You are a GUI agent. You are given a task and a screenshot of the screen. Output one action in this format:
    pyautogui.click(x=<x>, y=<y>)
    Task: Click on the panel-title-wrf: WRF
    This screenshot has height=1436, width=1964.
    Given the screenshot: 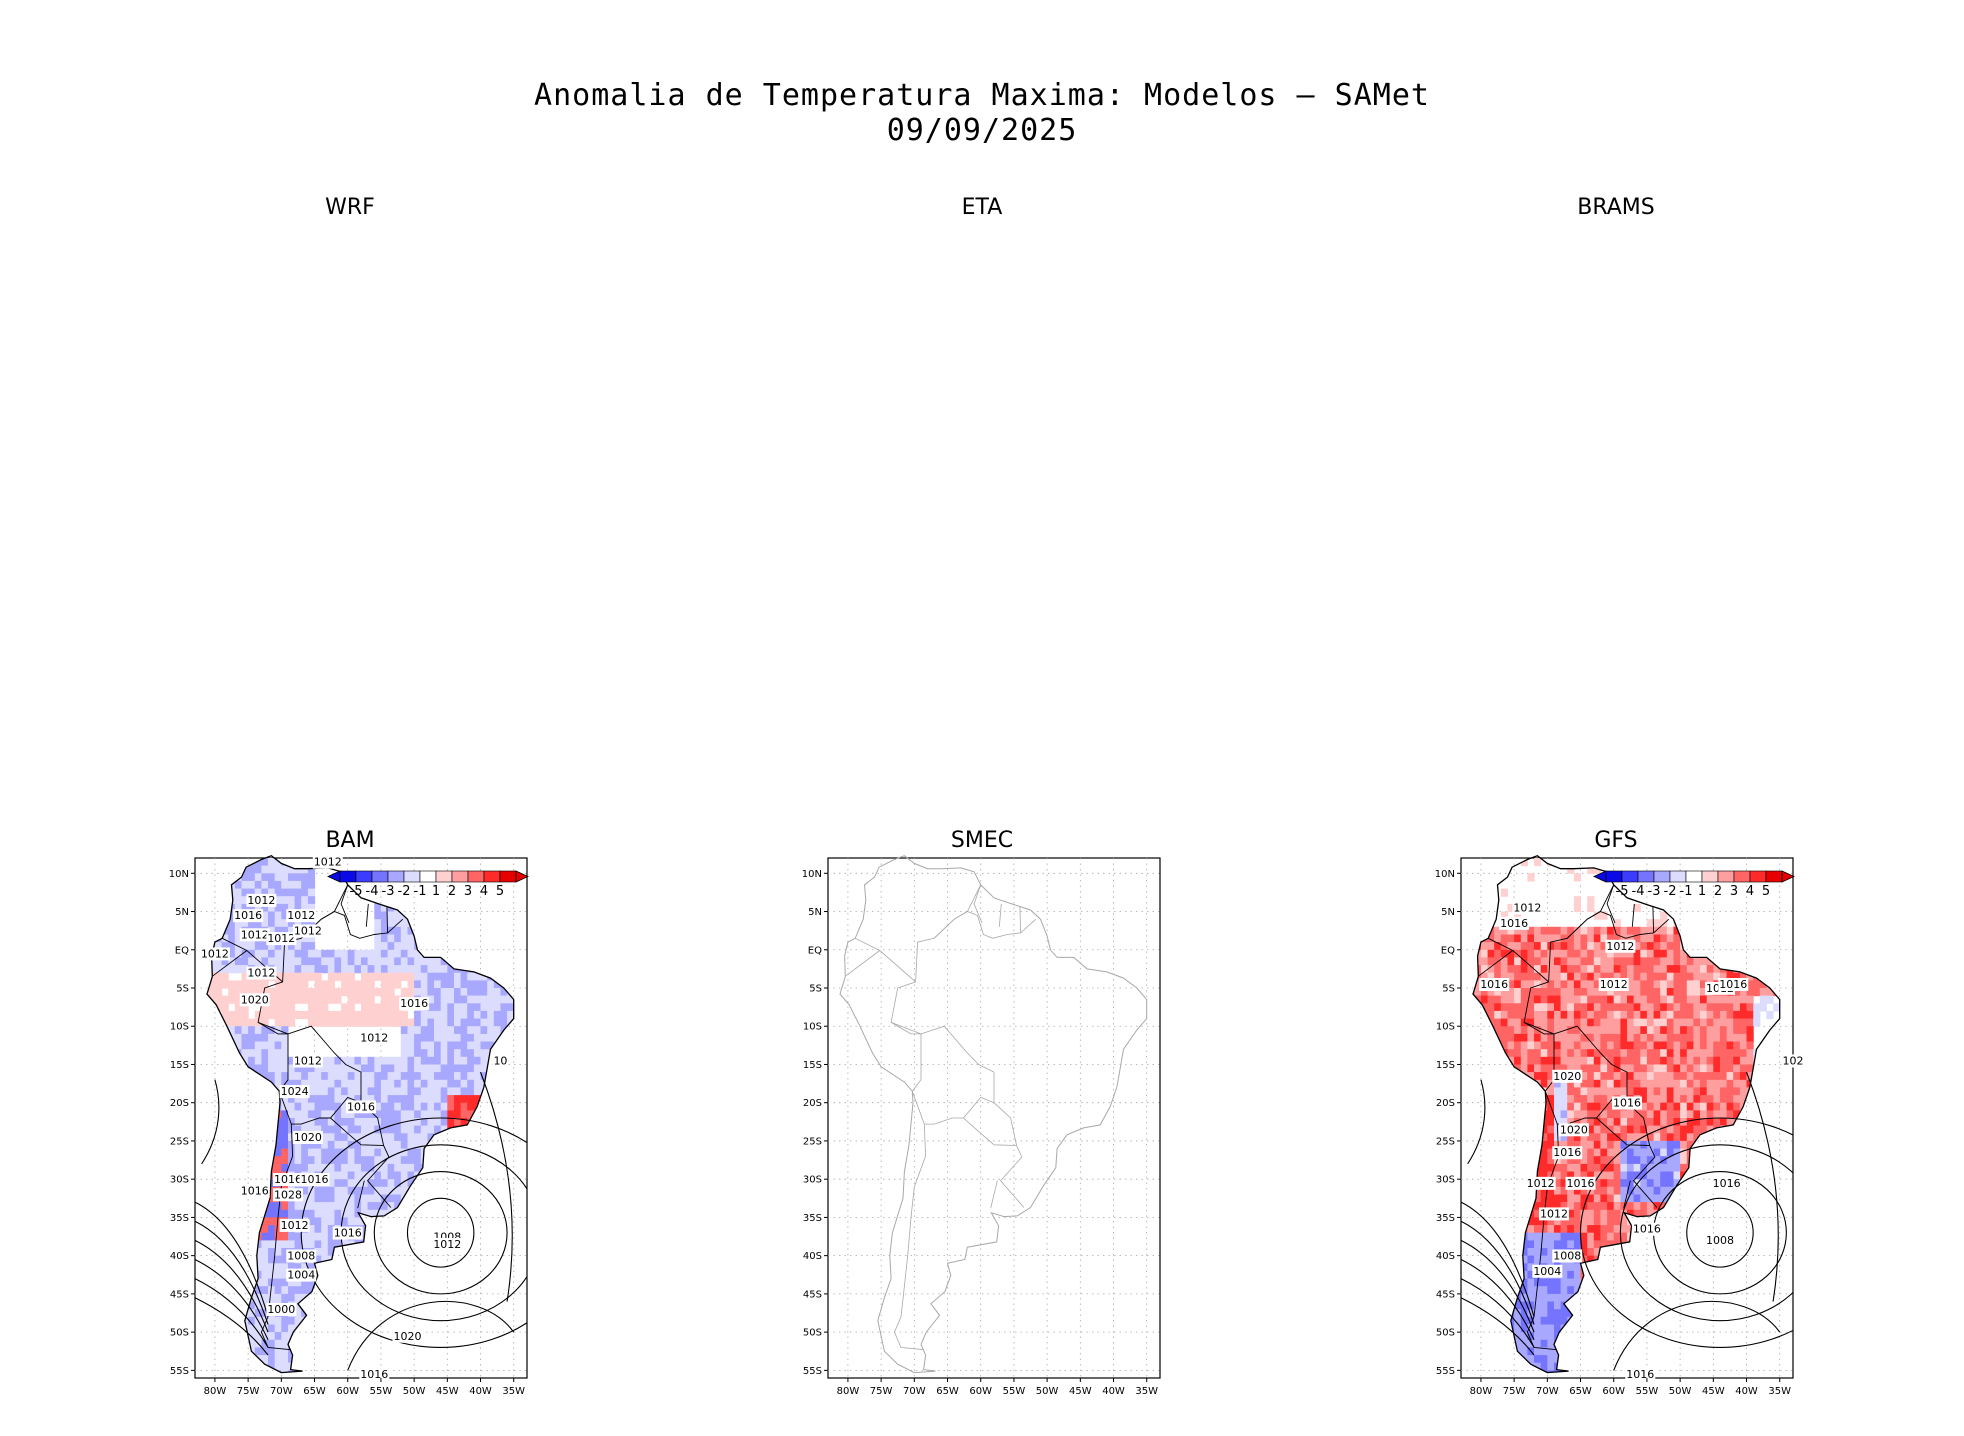 What is the action you would take?
    pyautogui.click(x=350, y=207)
    